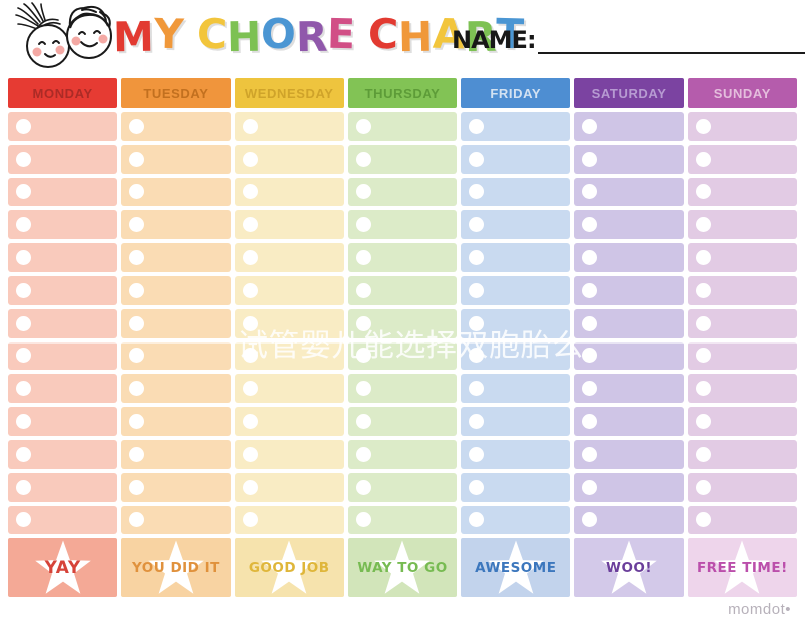 The height and width of the screenshot is (626, 805). I want to click on title-letter: E, so click(341, 34).